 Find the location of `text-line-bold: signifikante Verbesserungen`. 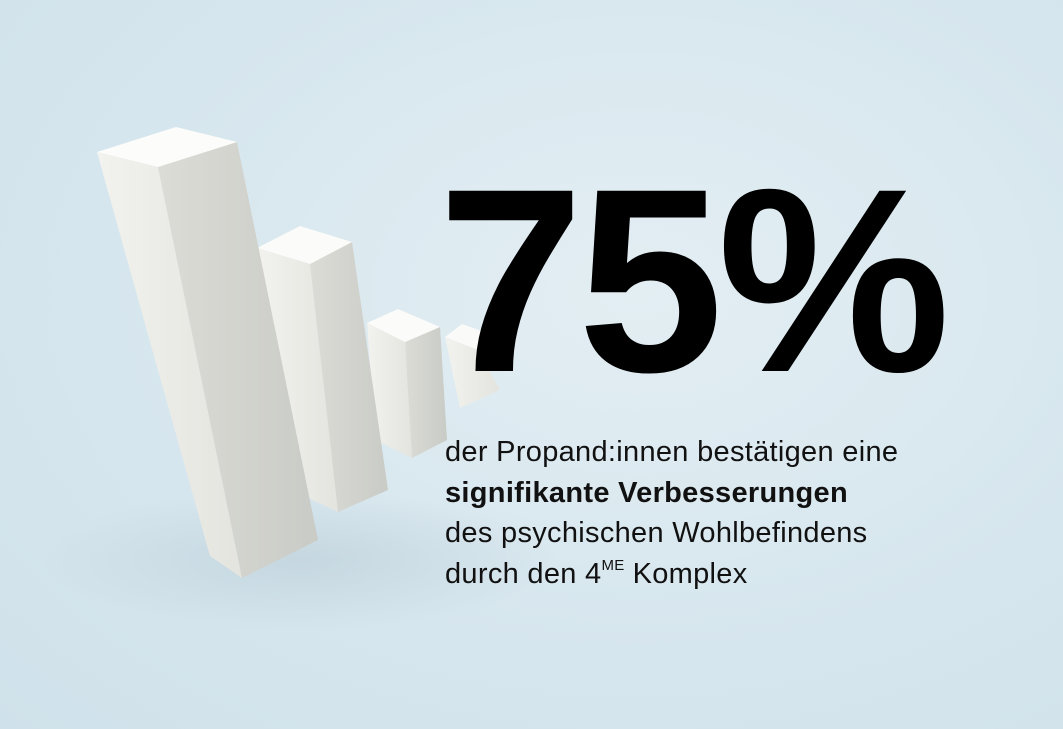

text-line-bold: signifikante Verbesserungen is located at coordinates (646, 492).